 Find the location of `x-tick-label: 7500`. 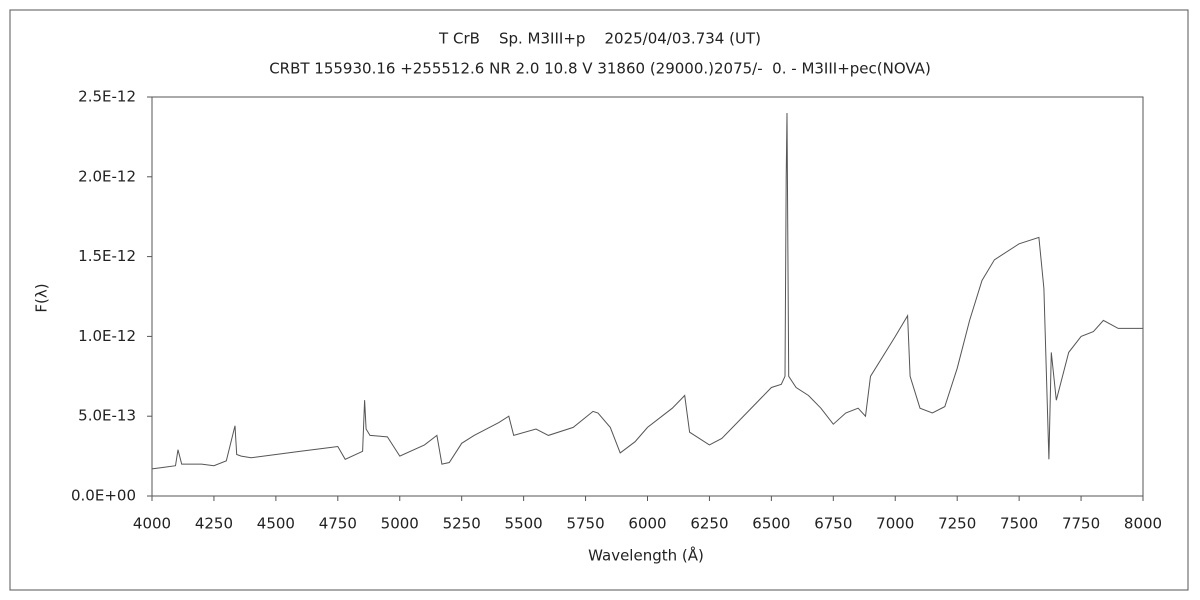

x-tick-label: 7500 is located at coordinates (1019, 524).